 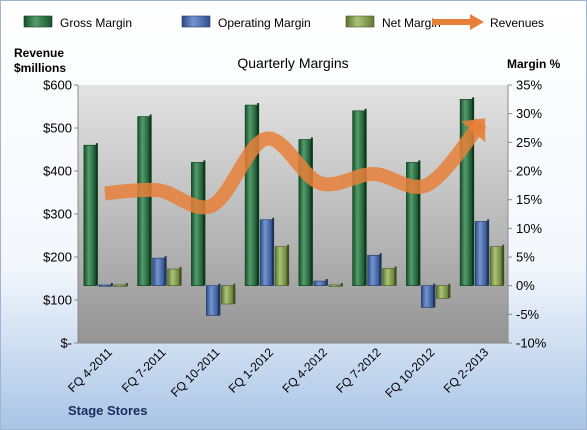 I want to click on legend-label: Gross Margin, so click(x=96, y=23).